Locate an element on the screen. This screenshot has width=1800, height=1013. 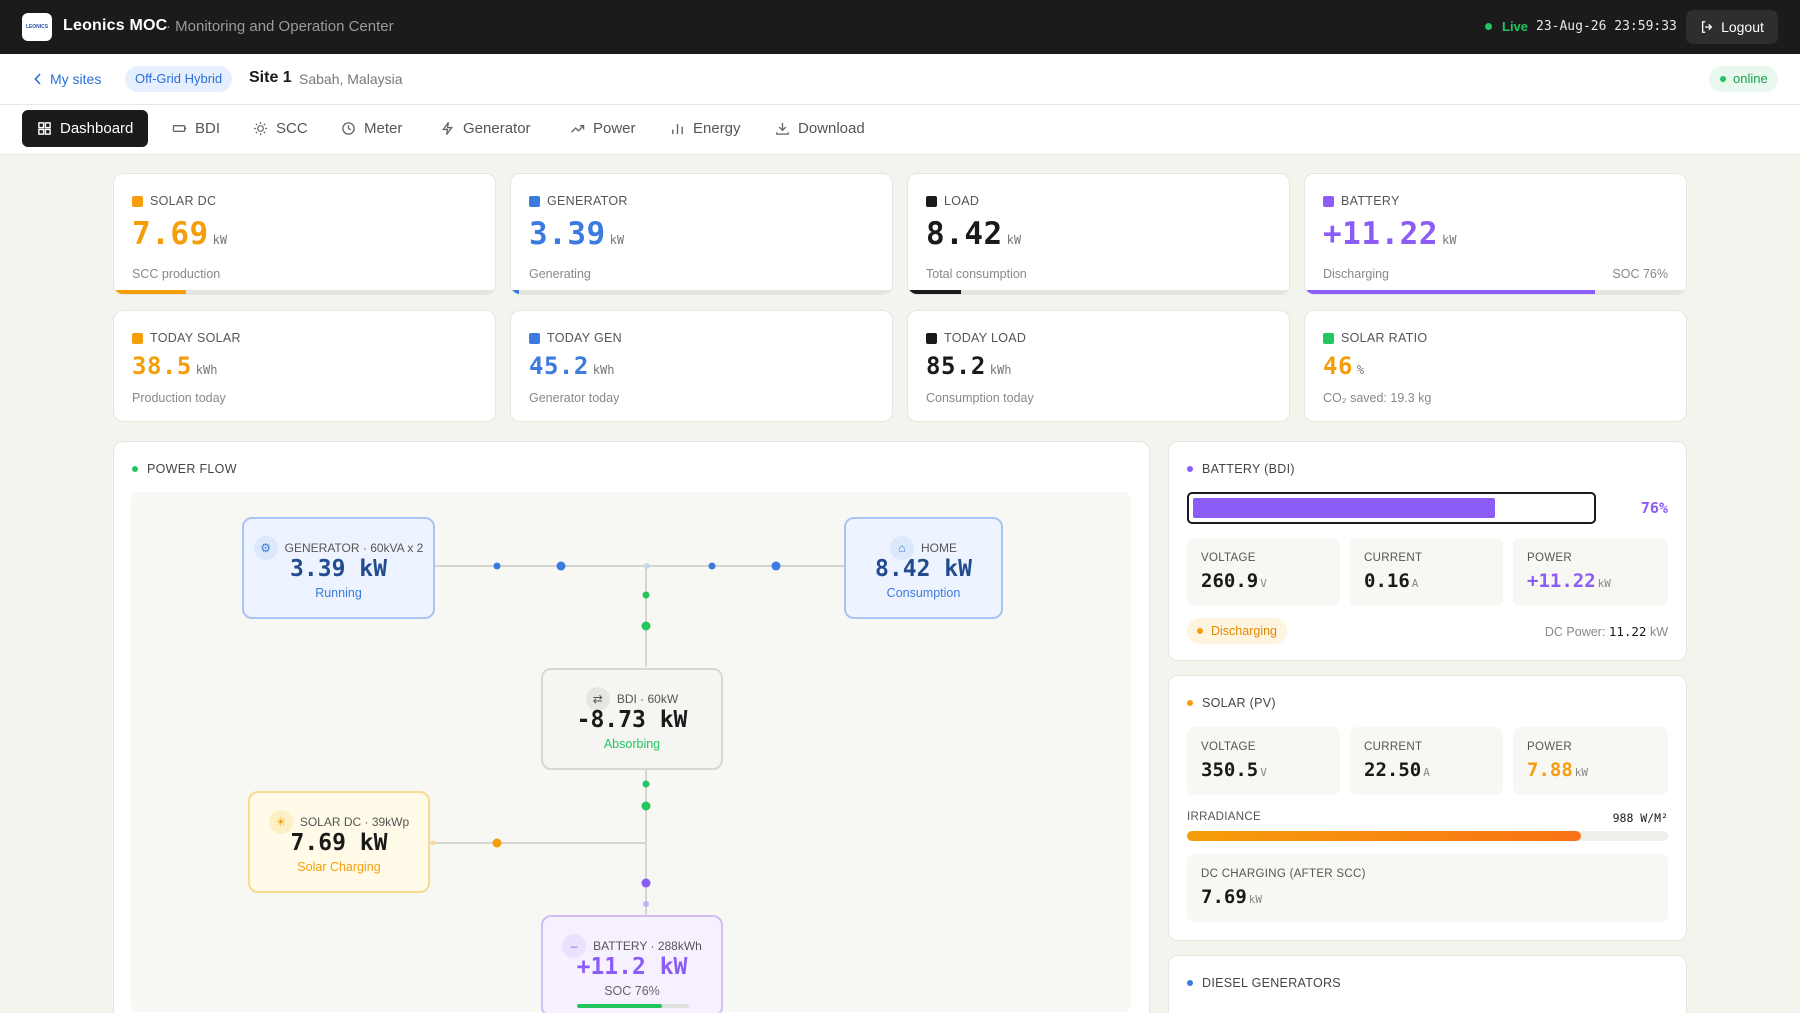
stat-description: CO₂ saved: 19.3 kg is located at coordinates (1377, 398).